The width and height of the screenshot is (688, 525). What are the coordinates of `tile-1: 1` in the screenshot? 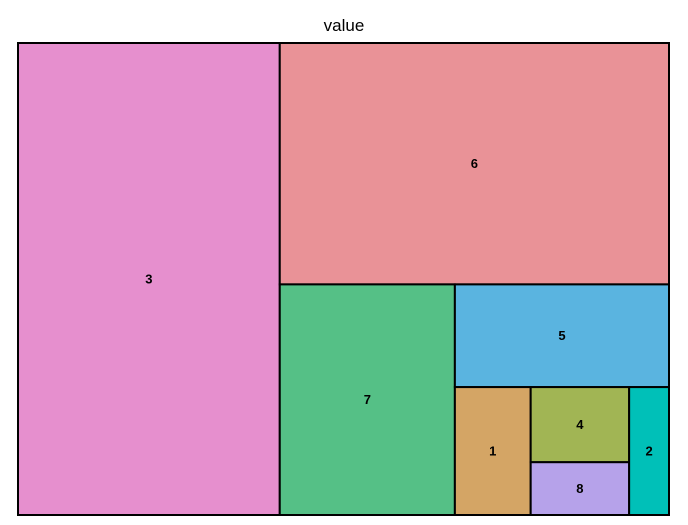 It's located at (492, 451).